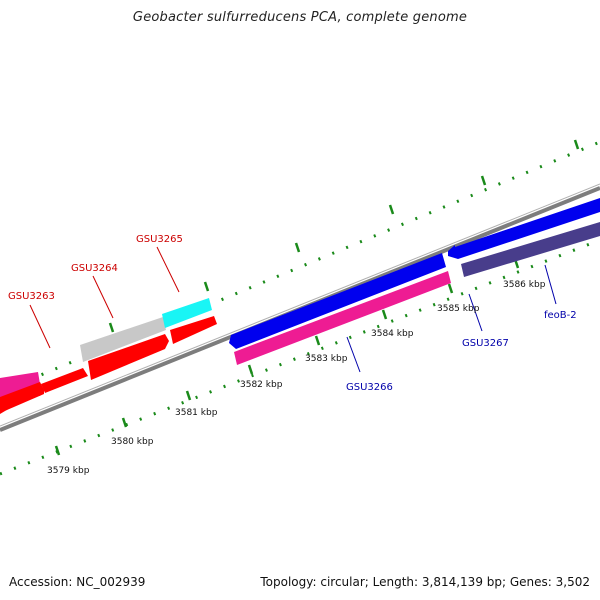 This screenshot has width=600, height=600. I want to click on gene-arrow-GSU3267, so click(524, 228).